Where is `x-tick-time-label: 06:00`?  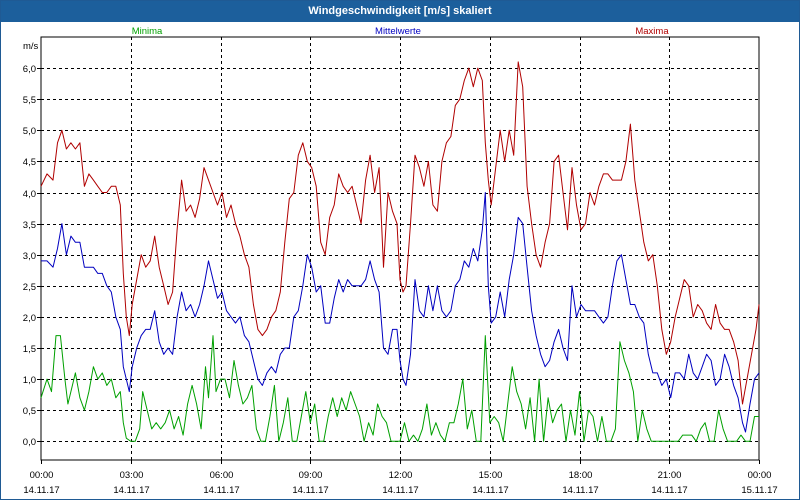 x-tick-time-label: 06:00 is located at coordinates (222, 475).